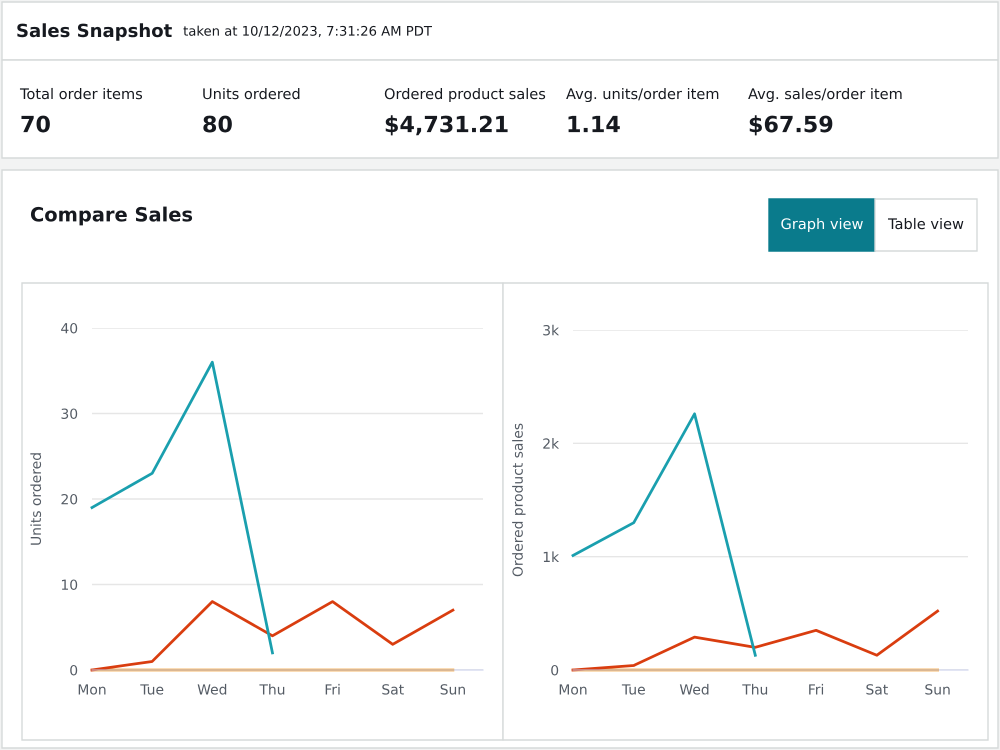  I want to click on text: Ordered product sales, so click(465, 95).